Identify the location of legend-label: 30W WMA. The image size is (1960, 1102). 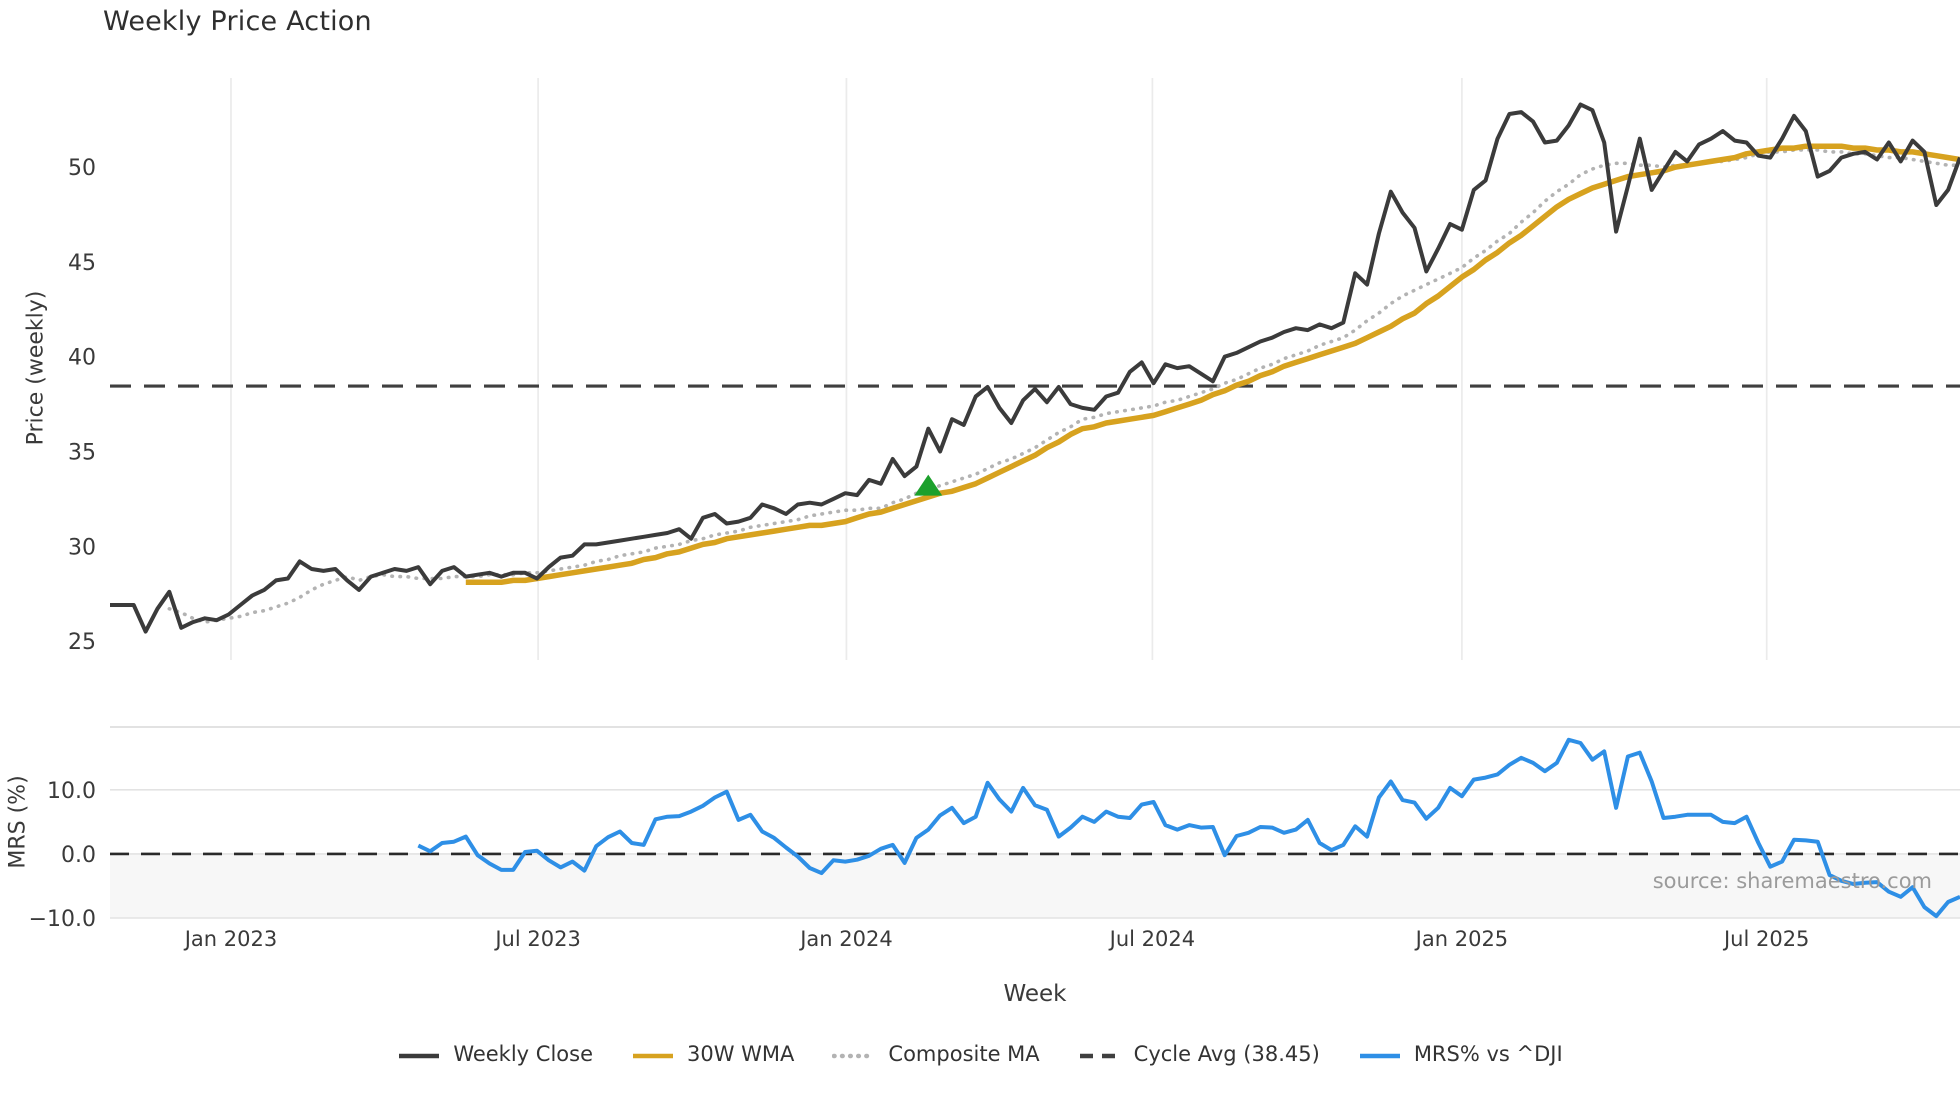
(741, 1054).